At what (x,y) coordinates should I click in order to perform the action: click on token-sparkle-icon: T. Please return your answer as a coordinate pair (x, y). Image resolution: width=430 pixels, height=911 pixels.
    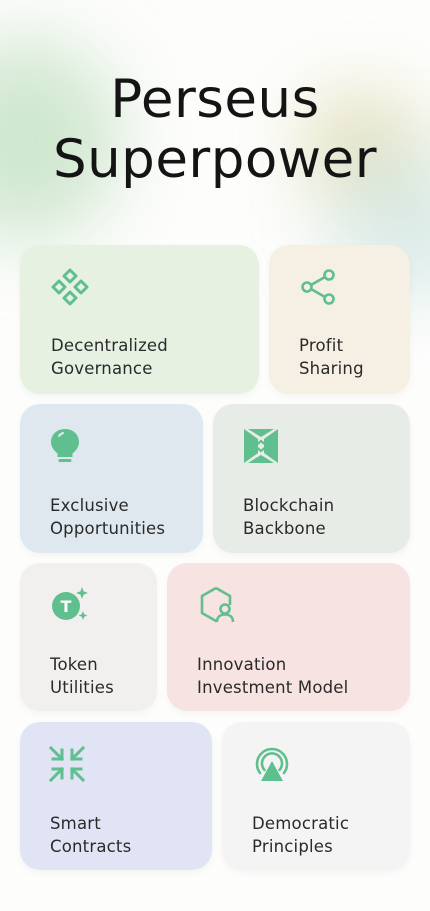
    Looking at the image, I should click on (69, 605).